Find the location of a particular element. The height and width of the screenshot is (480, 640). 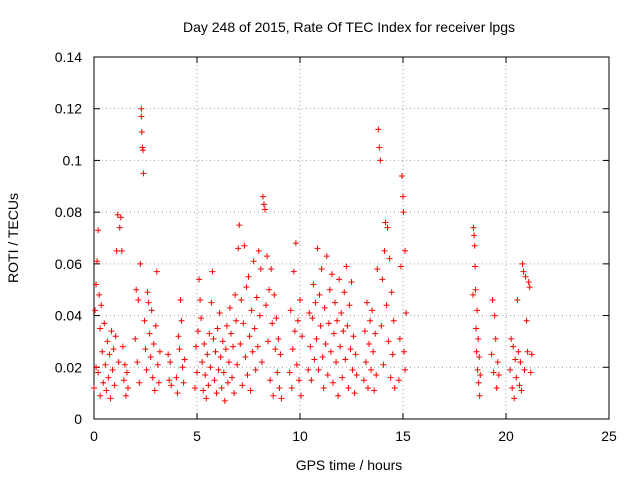

x-tick-label: 25 is located at coordinates (609, 436).